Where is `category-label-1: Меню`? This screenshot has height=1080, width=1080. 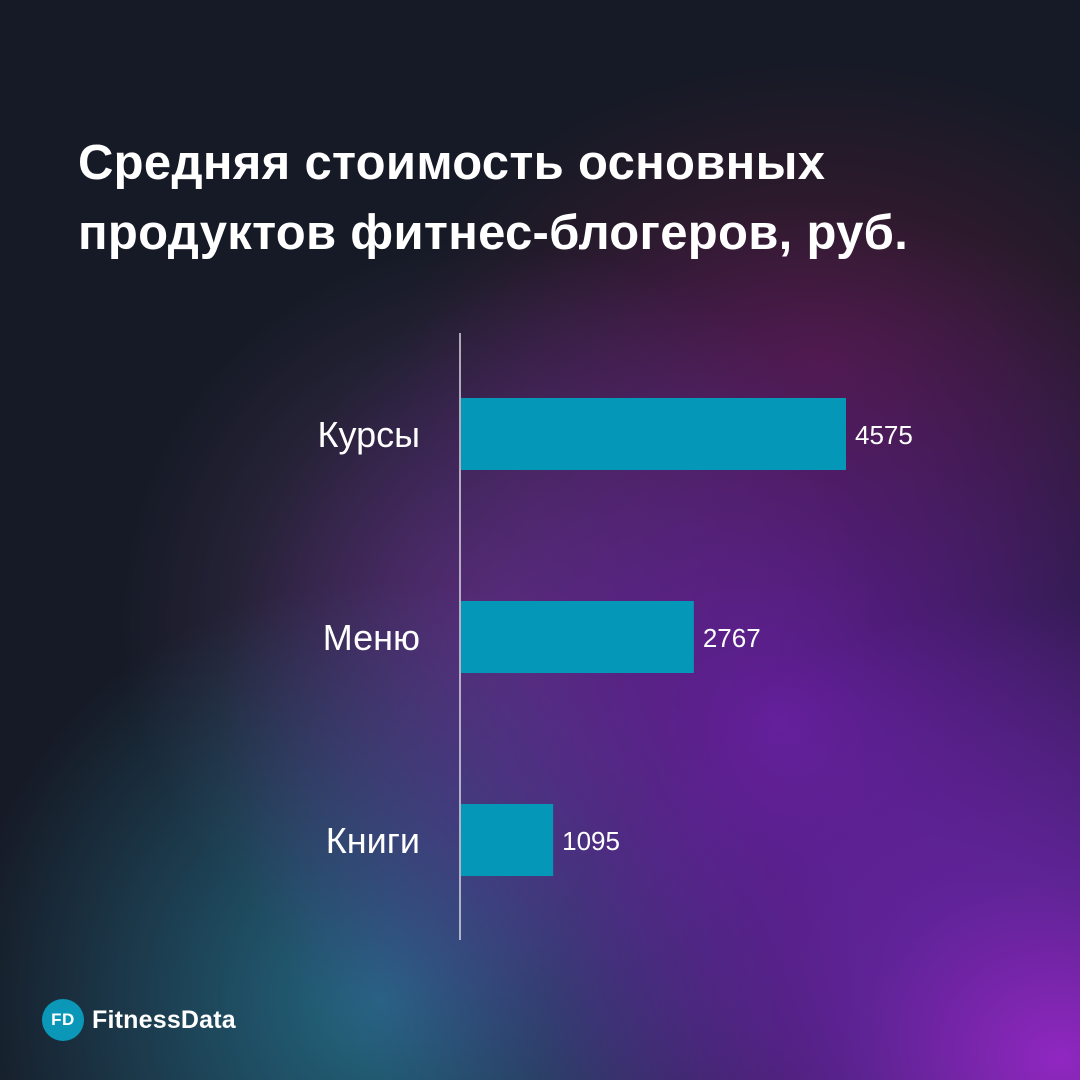
category-label-1: Меню is located at coordinates (371, 637).